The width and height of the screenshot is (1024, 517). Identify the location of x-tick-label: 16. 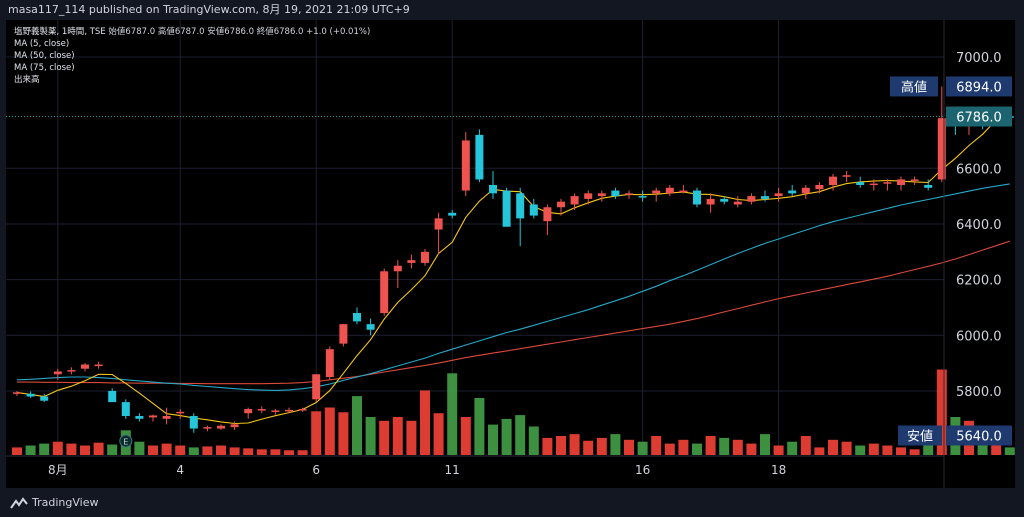
(642, 470).